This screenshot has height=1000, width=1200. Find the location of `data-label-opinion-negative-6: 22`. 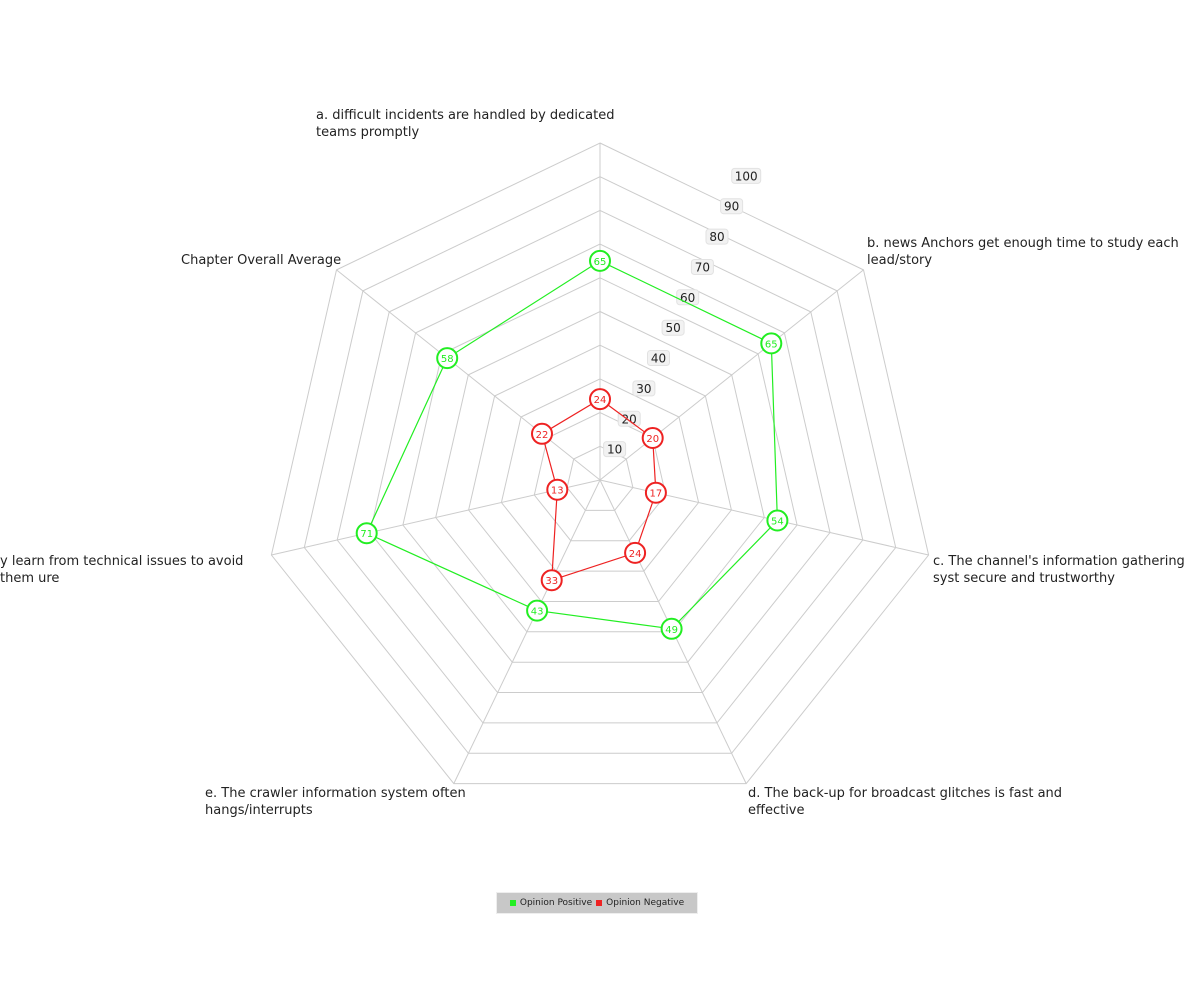

data-label-opinion-negative-6: 22 is located at coordinates (542, 435).